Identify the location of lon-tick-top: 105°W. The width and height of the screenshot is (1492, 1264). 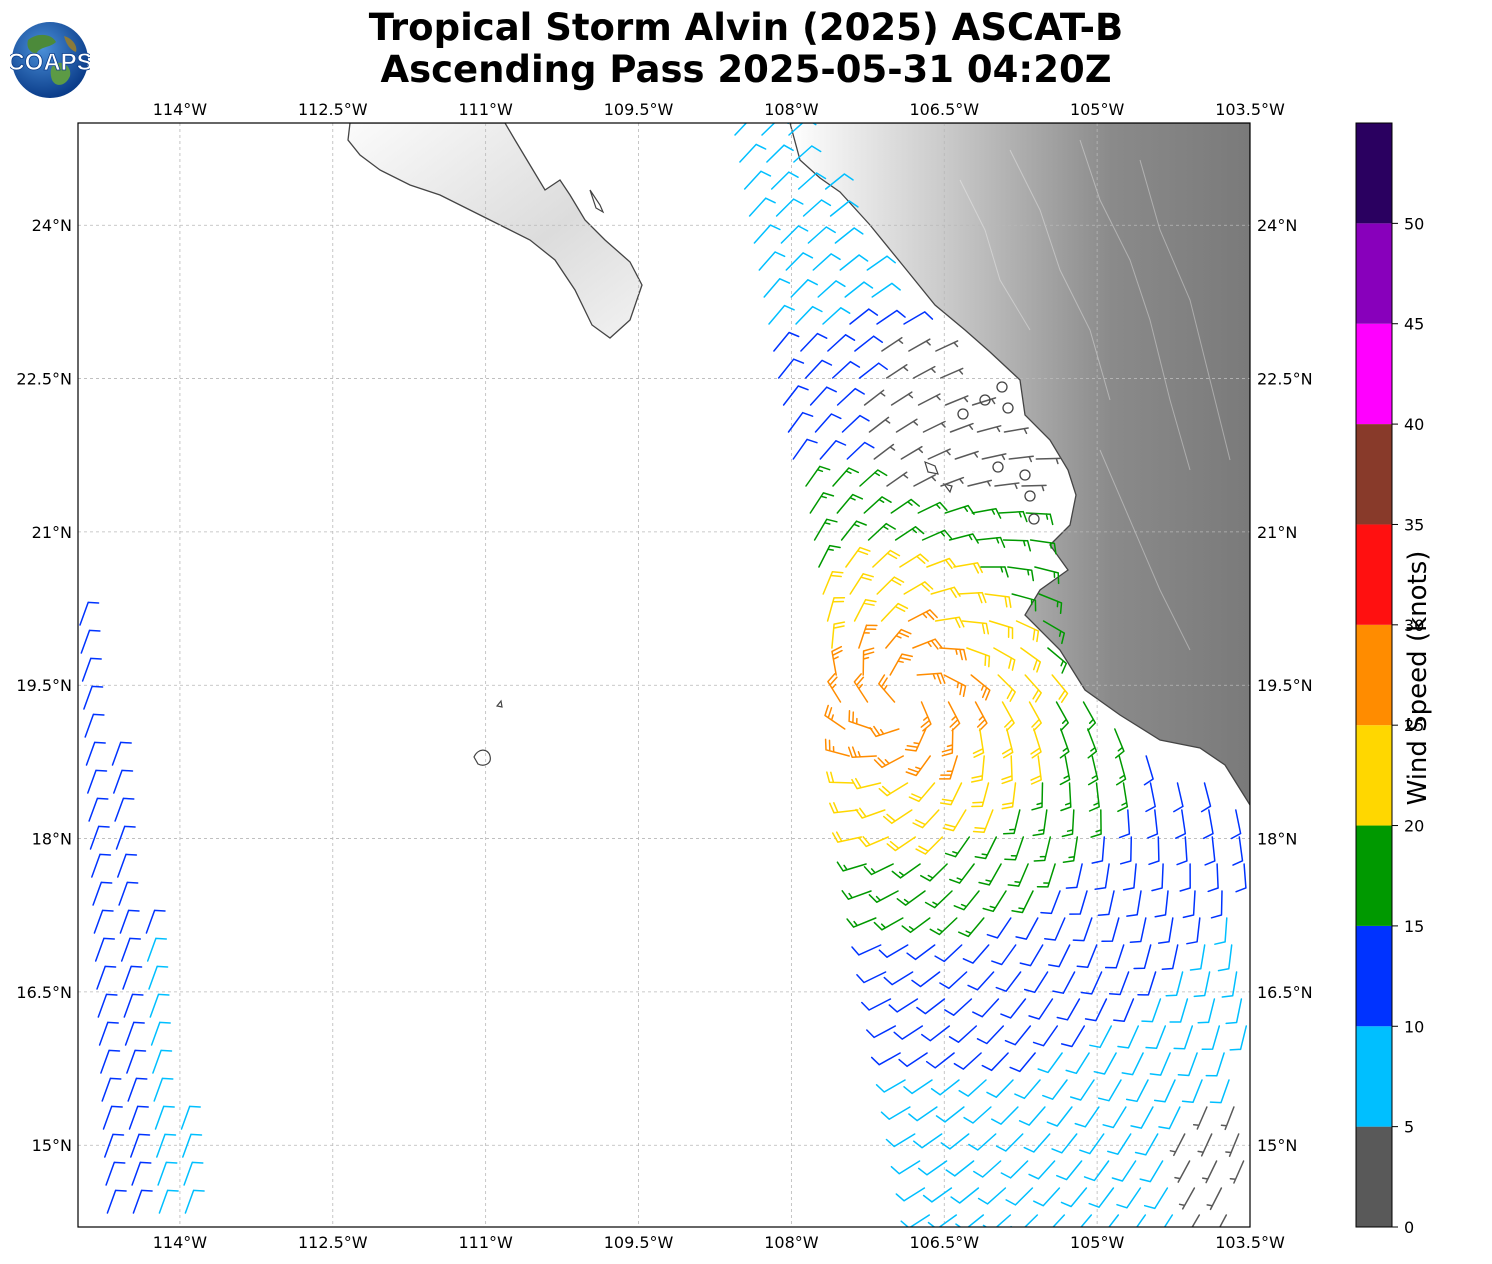
(1097, 109).